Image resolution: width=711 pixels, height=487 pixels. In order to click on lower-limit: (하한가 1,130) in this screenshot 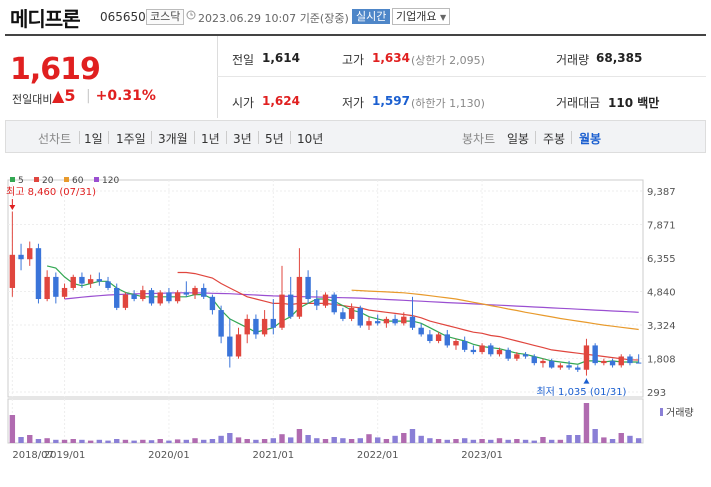, I will do `click(448, 103)`.